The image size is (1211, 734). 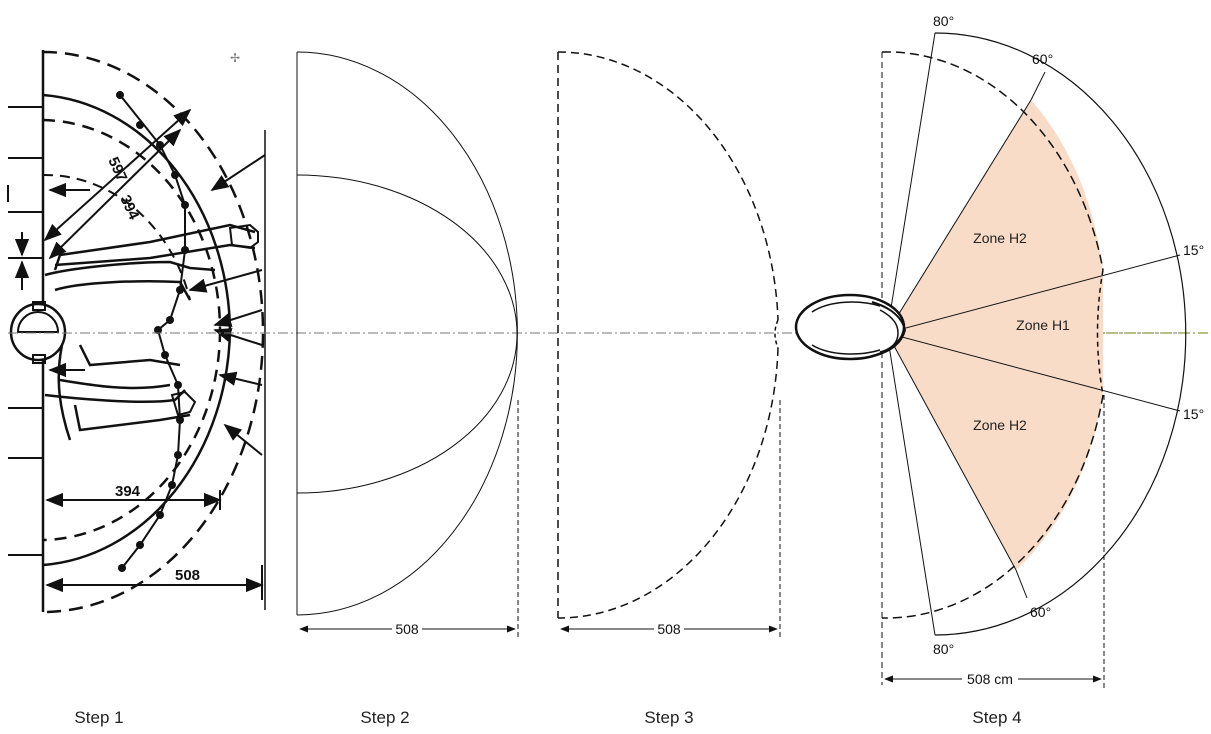 I want to click on step1-outer-arc, so click(x=153, y=332).